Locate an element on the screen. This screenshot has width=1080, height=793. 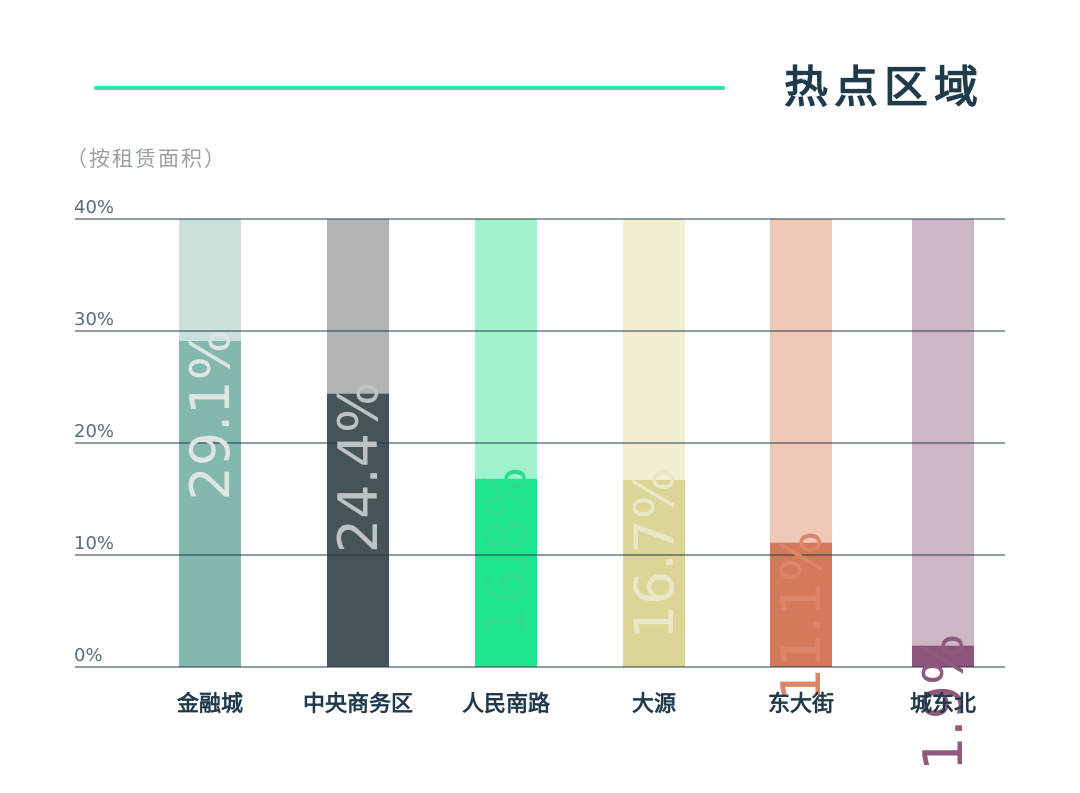
y-tick-label: 30% is located at coordinates (94, 319).